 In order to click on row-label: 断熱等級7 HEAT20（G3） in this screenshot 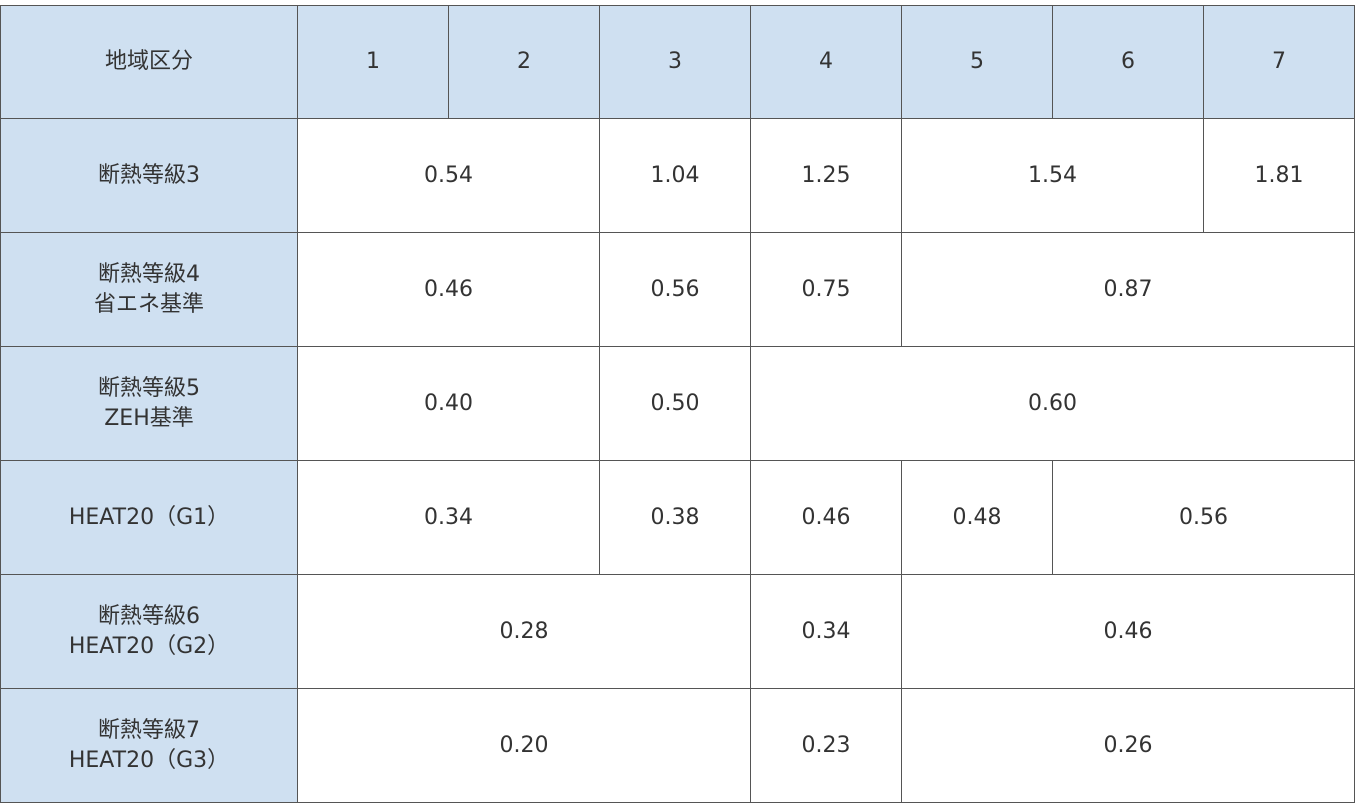, I will do `click(149, 746)`.